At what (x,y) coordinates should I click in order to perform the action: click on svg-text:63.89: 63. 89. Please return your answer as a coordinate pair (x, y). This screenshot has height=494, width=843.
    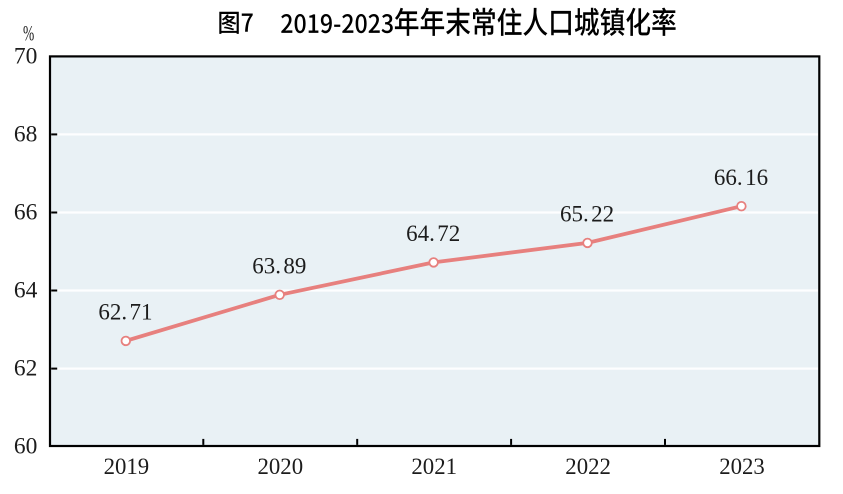
    Looking at the image, I should click on (279, 266).